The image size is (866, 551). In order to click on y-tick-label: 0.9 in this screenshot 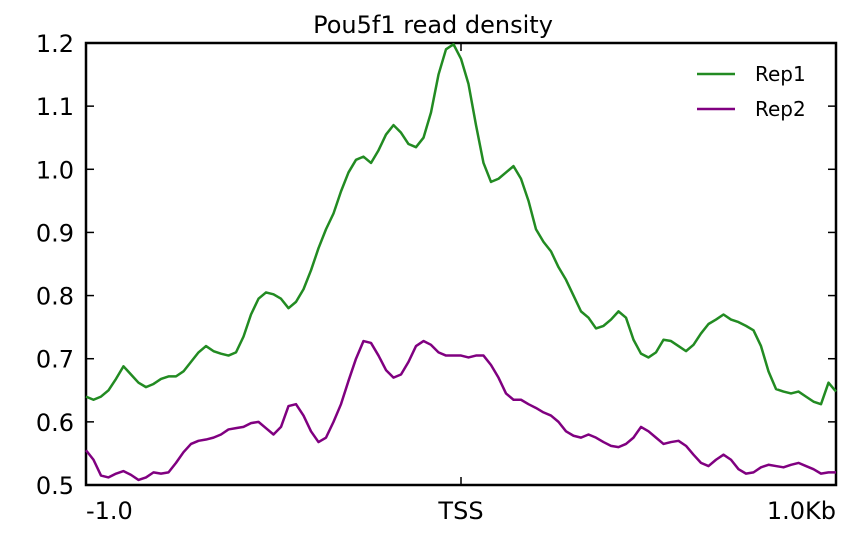, I will do `click(55, 233)`.